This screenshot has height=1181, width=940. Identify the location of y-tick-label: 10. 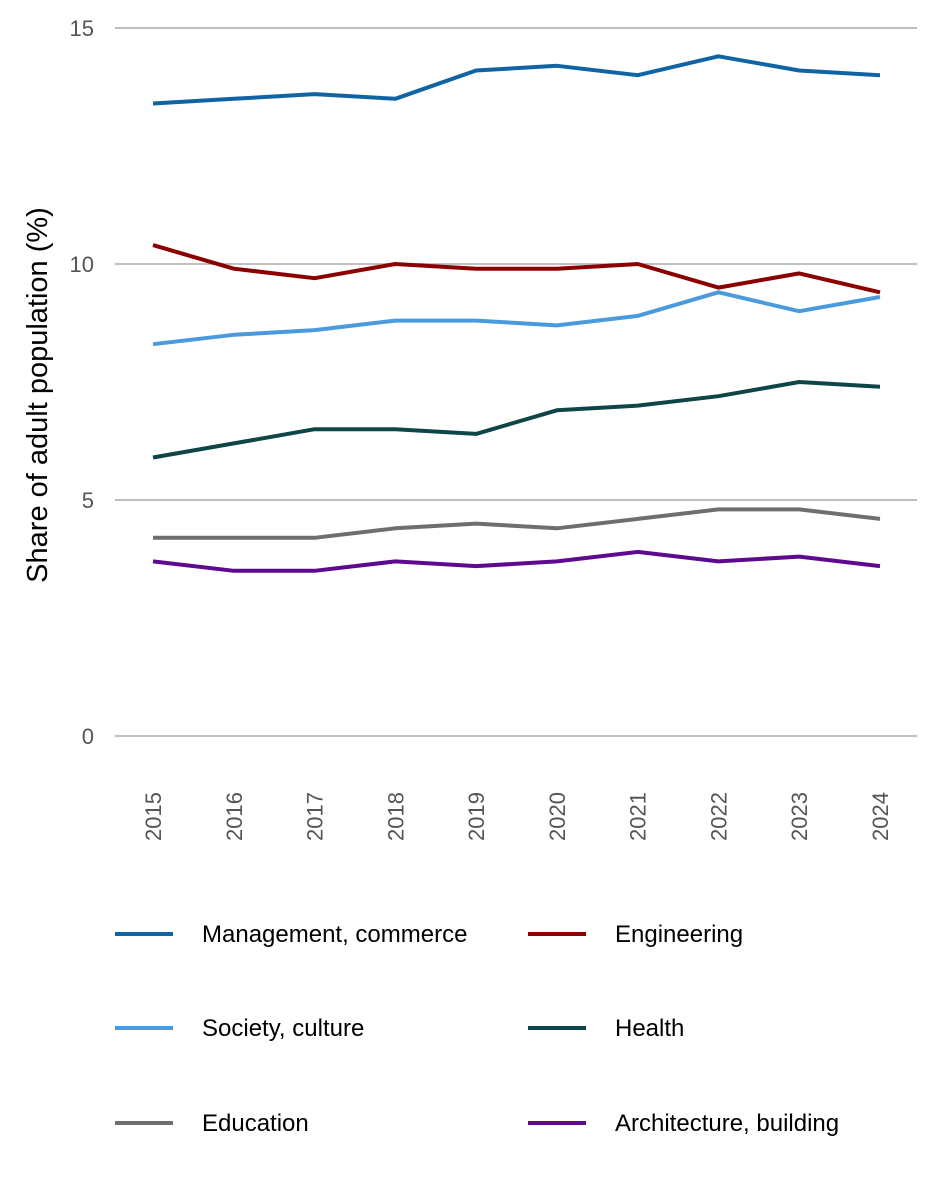
(82, 264).